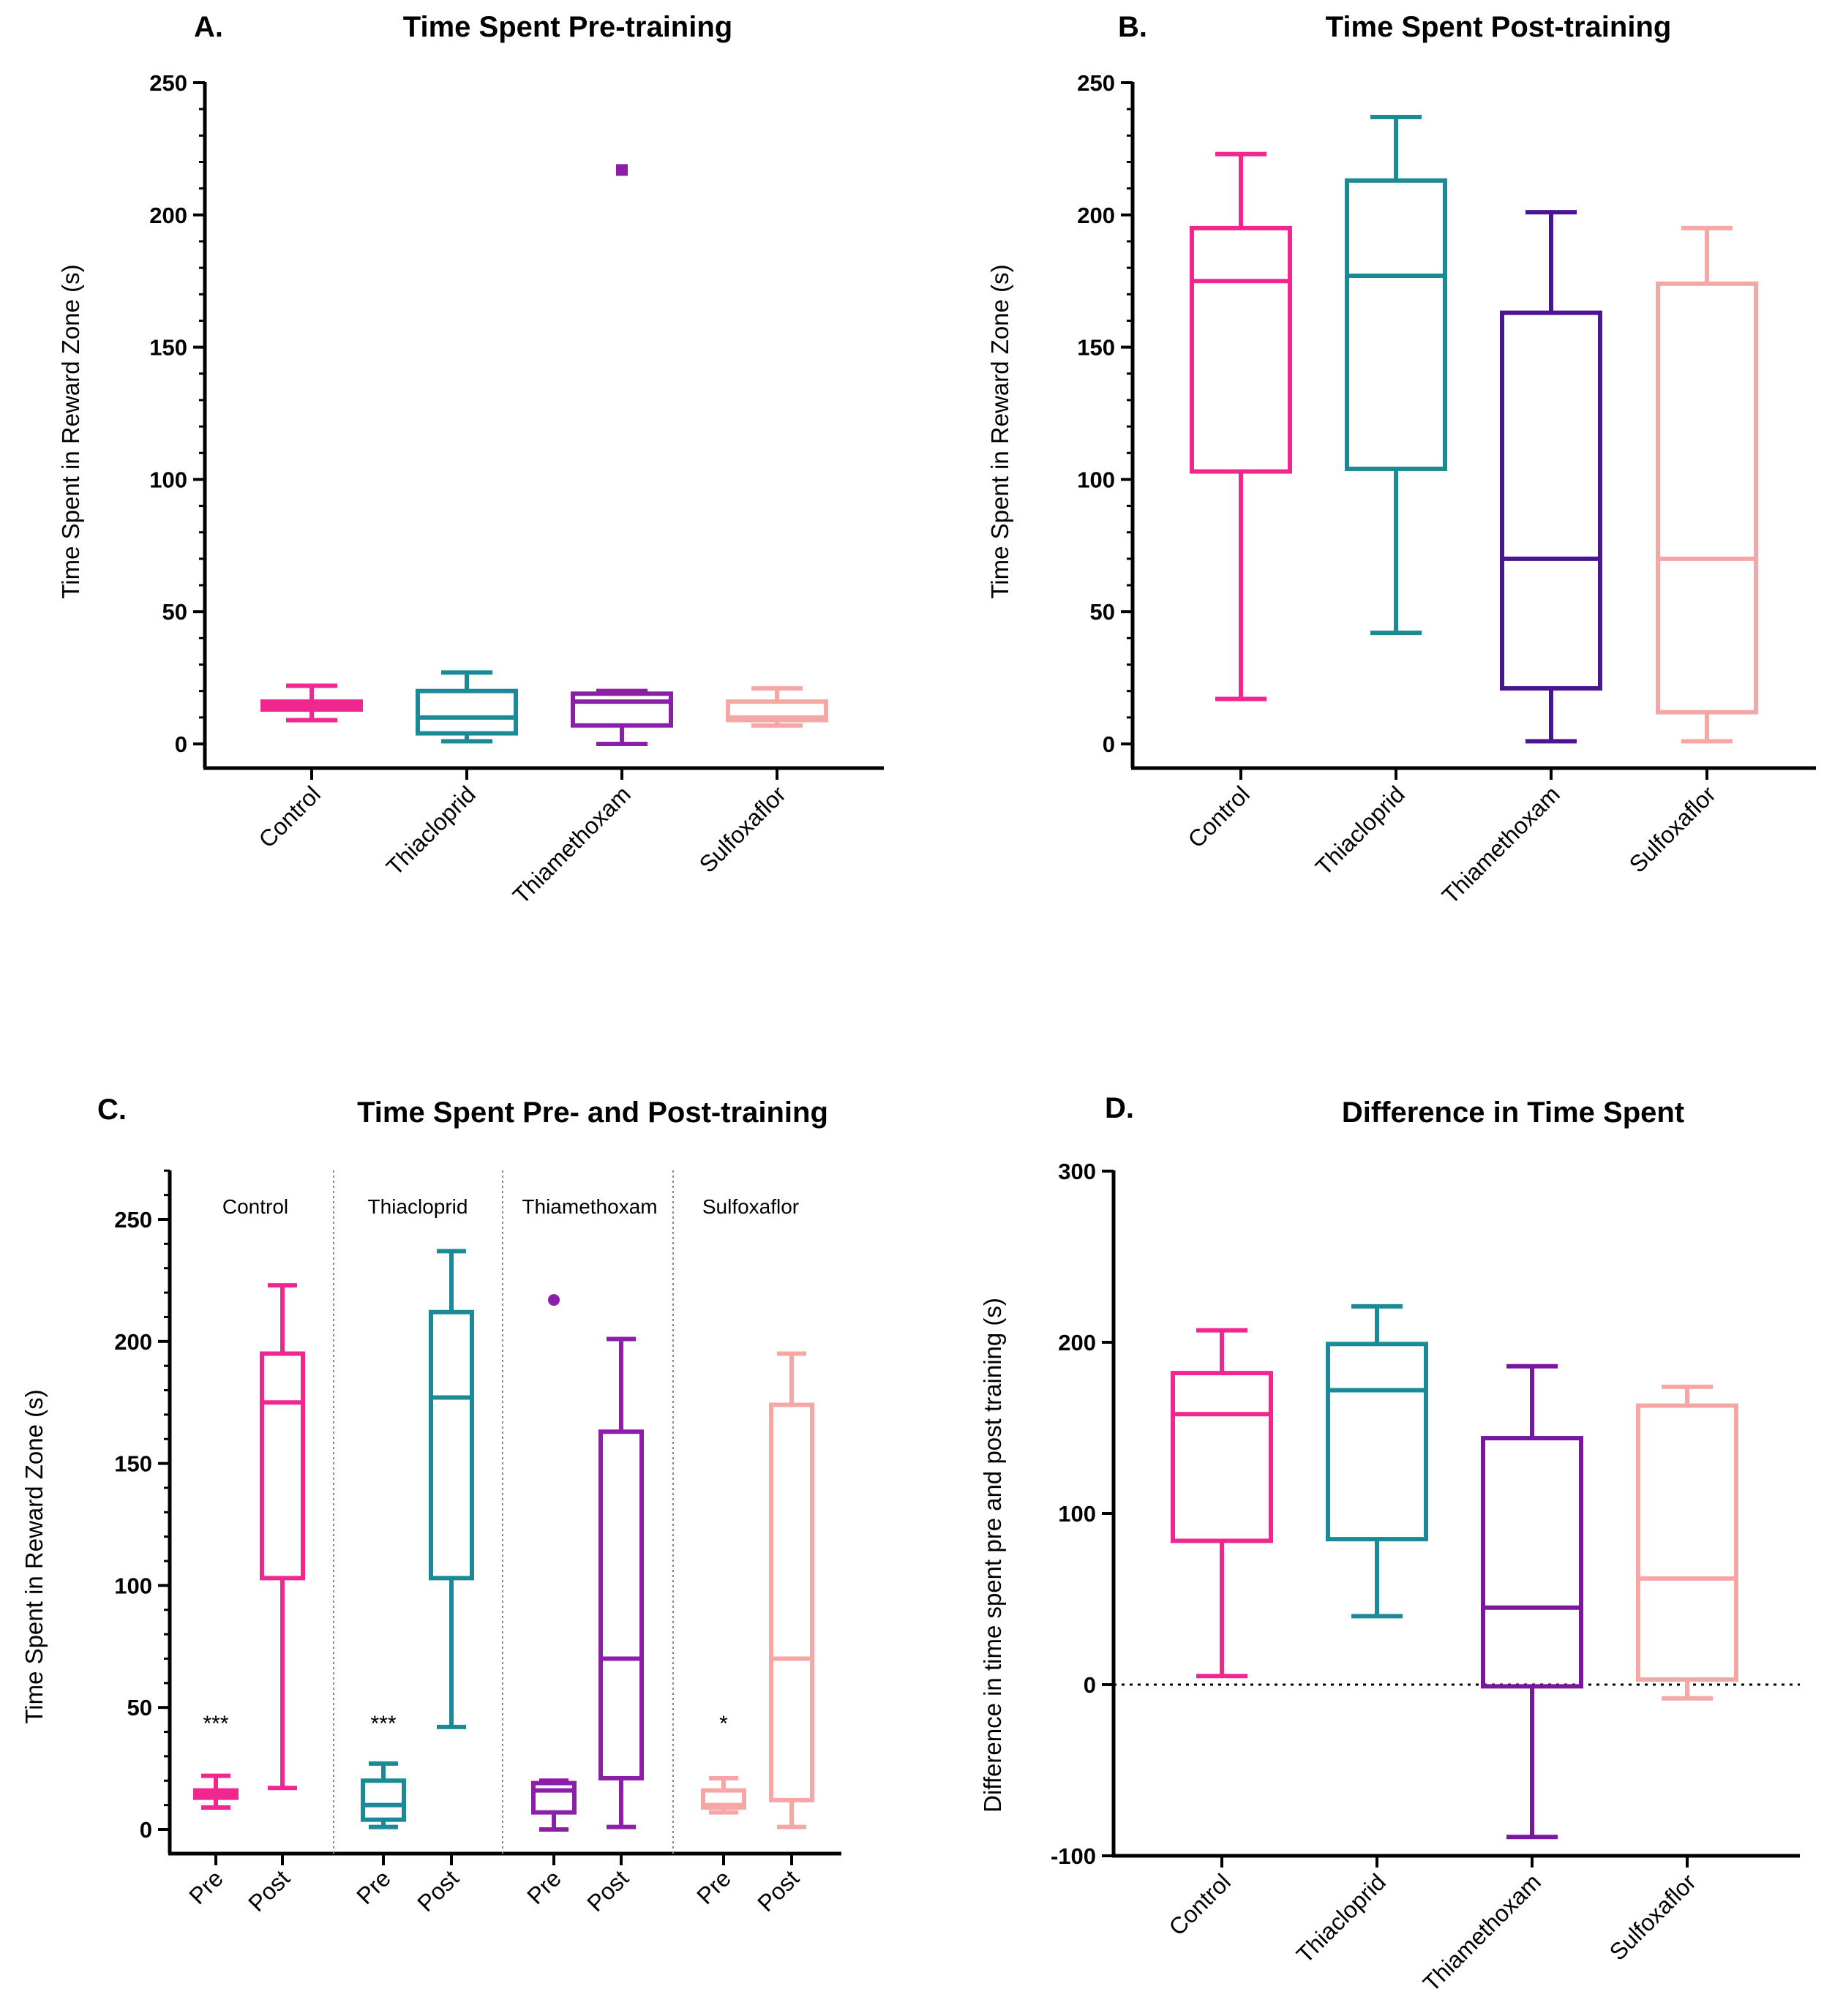 The height and width of the screenshot is (2016, 1824). What do you see at coordinates (451, 1445) in the screenshot?
I see `panel-c-box-thiacloprid-post-iqr-box` at bounding box center [451, 1445].